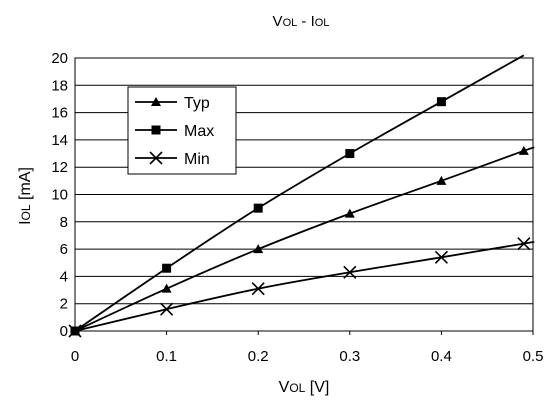  I want to click on y-tick-label: 10, so click(59, 195).